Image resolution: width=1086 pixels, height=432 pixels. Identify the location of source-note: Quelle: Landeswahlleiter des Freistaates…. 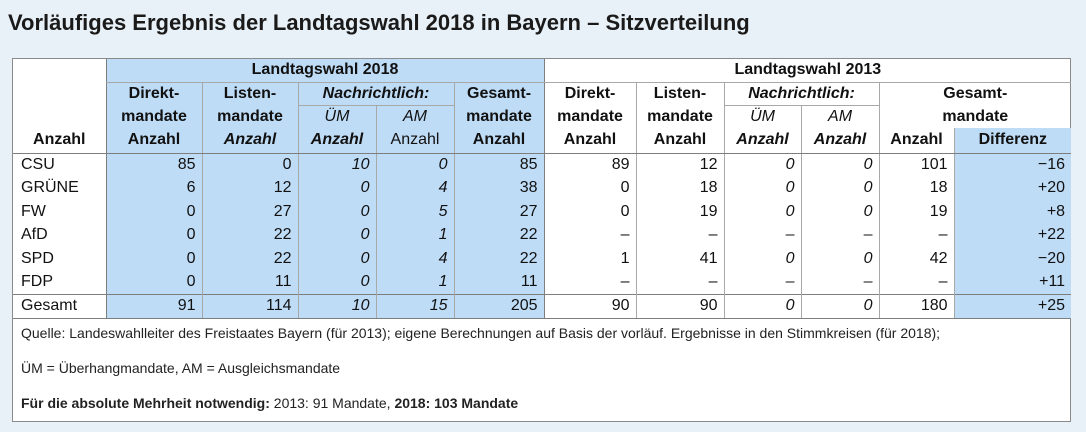
(481, 332).